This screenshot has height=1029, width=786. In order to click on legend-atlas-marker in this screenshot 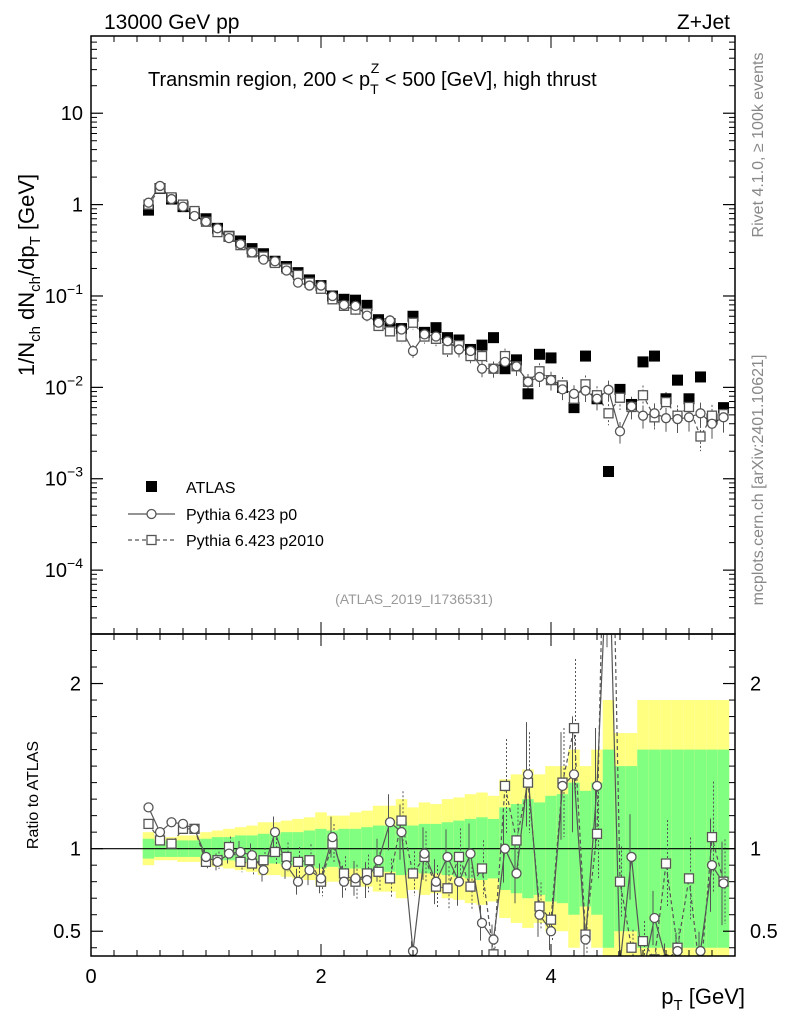, I will do `click(151, 486)`.